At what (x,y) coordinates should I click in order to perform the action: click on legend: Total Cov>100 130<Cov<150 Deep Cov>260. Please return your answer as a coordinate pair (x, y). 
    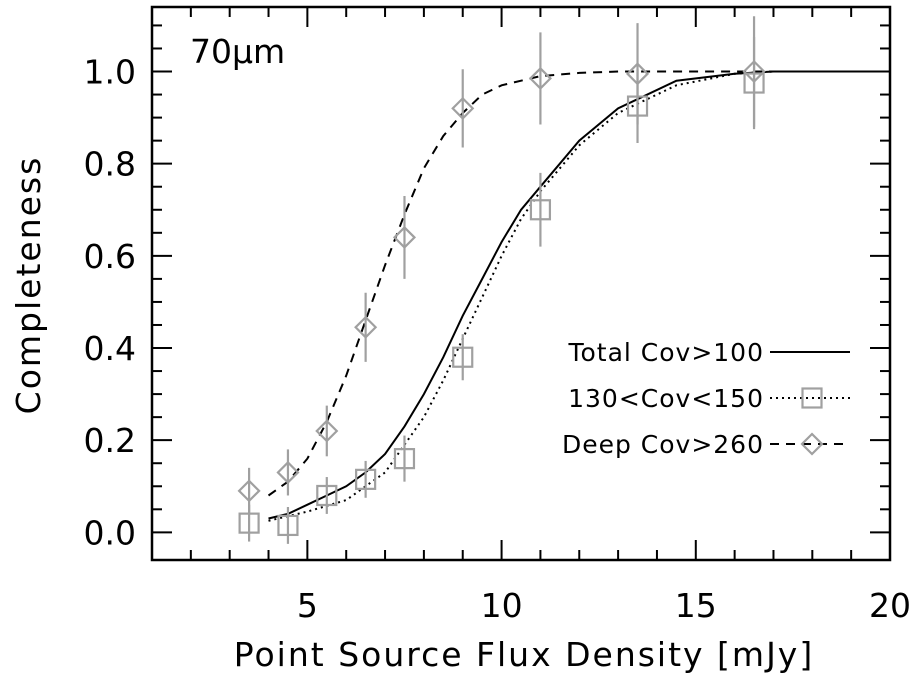
    Looking at the image, I should click on (706, 398).